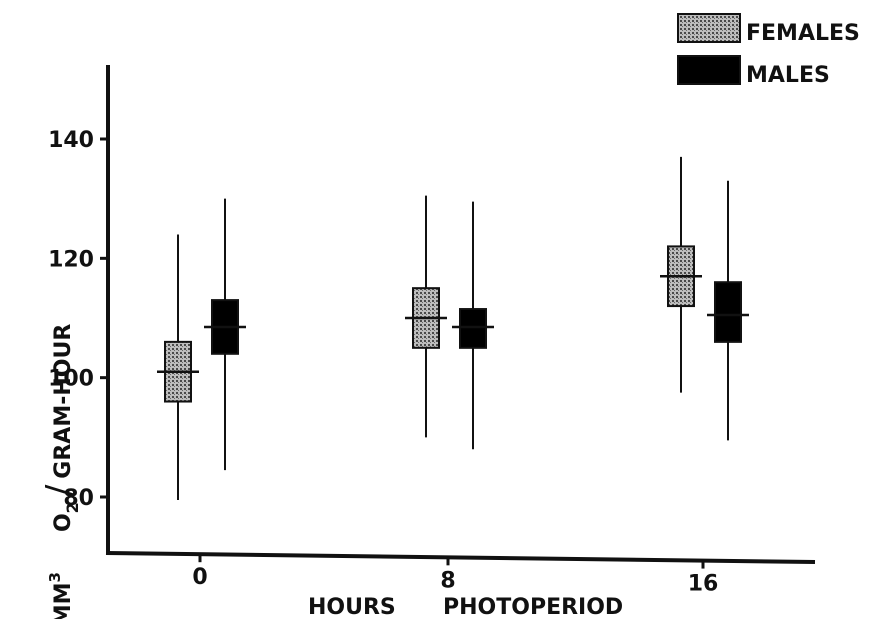 The height and width of the screenshot is (619, 871). I want to click on y-tick-label: 120, so click(71, 259).